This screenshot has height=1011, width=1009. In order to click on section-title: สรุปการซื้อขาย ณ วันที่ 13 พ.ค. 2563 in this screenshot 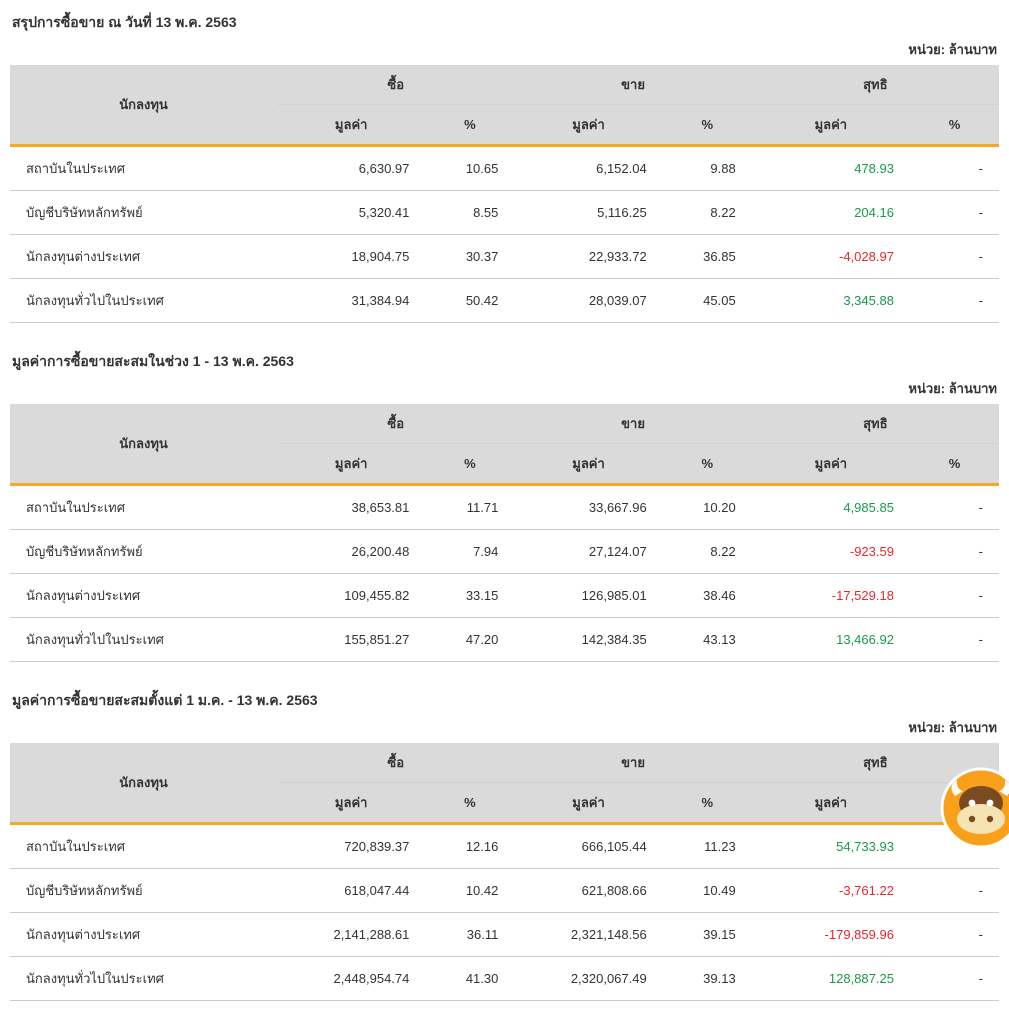, I will do `click(504, 22)`.